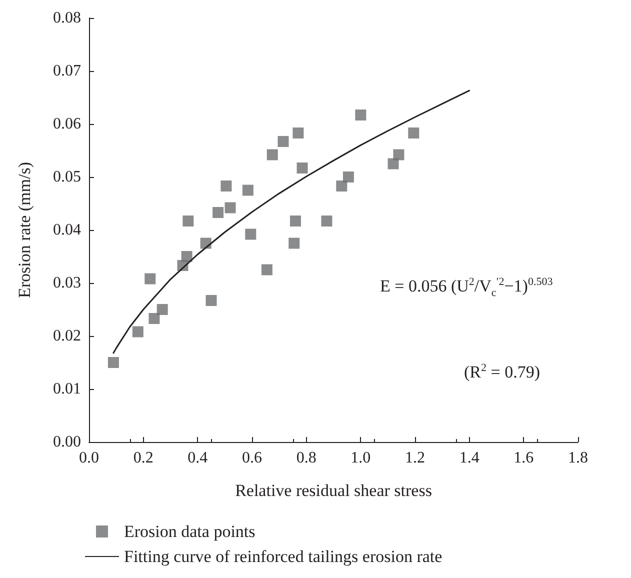 Image resolution: width=631 pixels, height=578 pixels. What do you see at coordinates (67, 283) in the screenshot?
I see `y-tick-label: 0.03` at bounding box center [67, 283].